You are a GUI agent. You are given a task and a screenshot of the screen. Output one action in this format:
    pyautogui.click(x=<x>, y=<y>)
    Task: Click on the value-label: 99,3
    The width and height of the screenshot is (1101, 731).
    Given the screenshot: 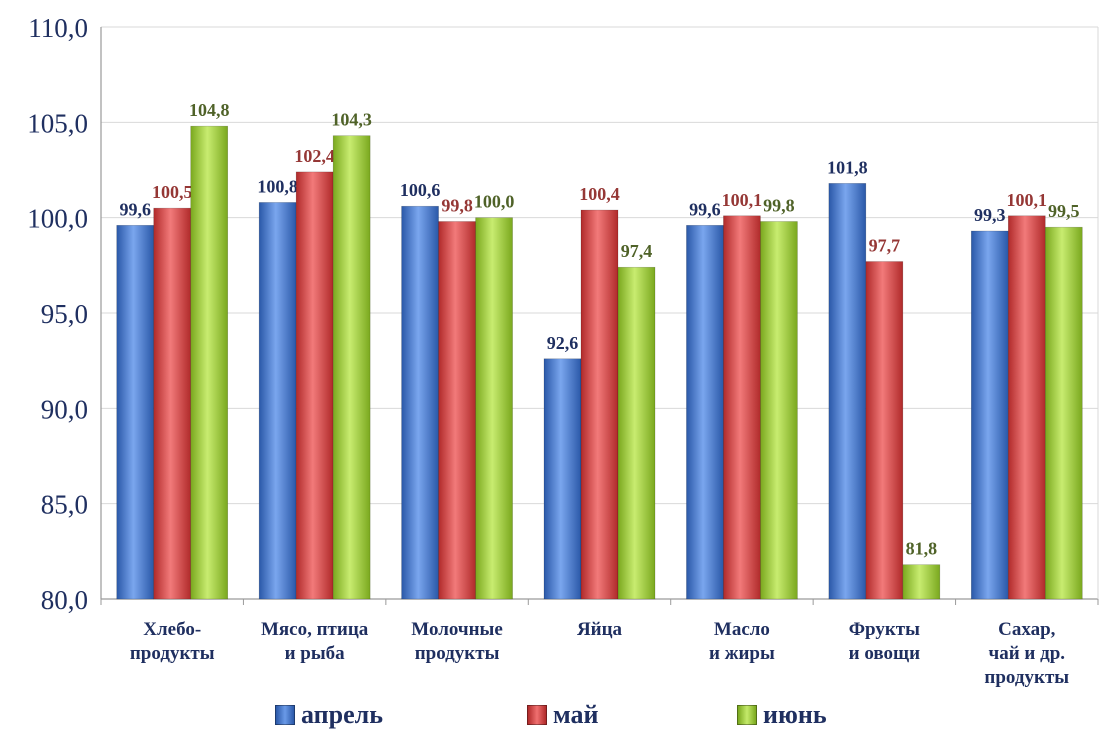 What is the action you would take?
    pyautogui.click(x=990, y=215)
    